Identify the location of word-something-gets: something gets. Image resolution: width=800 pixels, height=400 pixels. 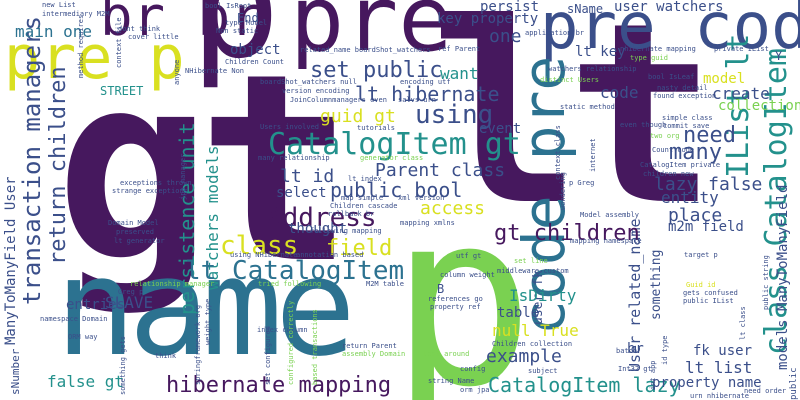
(123, 365).